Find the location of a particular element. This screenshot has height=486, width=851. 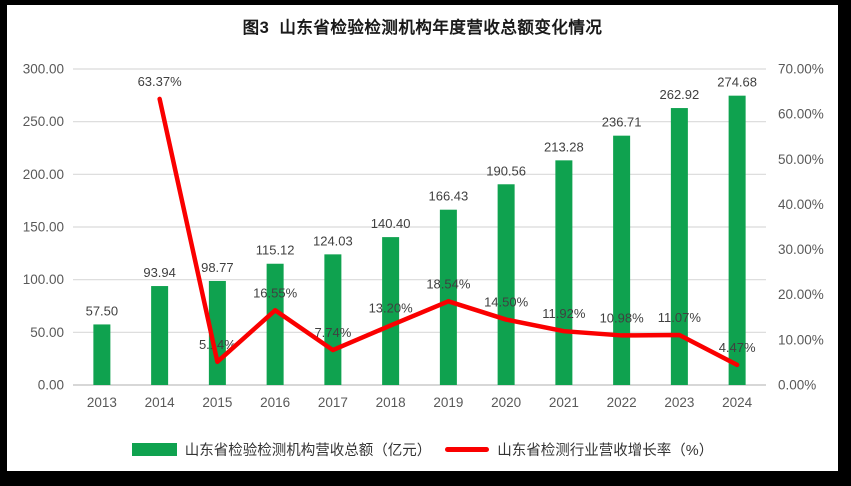

x-axis-tick-label: 2020 is located at coordinates (506, 402).